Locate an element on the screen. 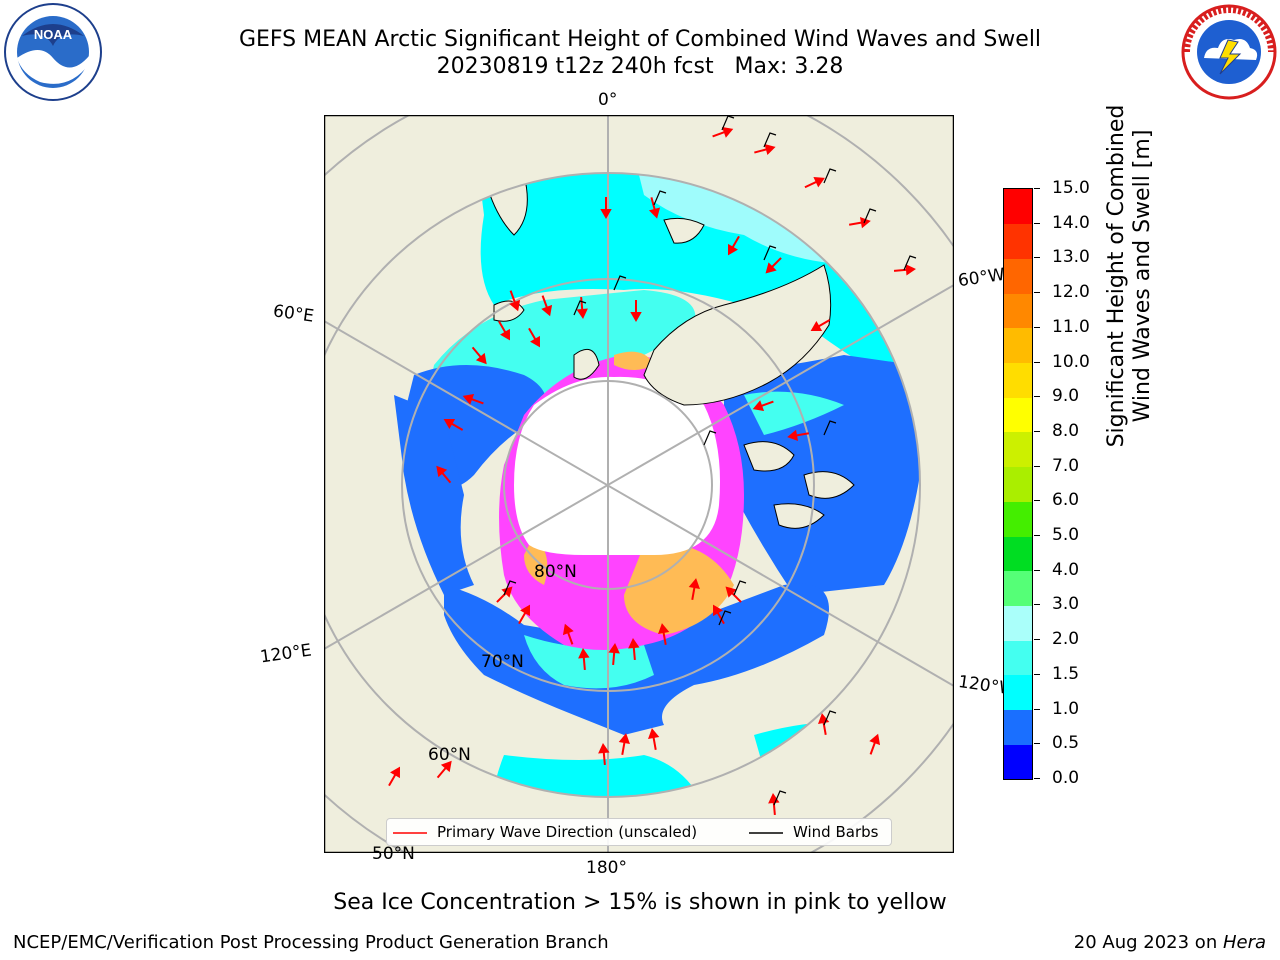 The width and height of the screenshot is (1280, 960). colorbar-label-line2: Wind Waves and Swell [m] is located at coordinates (1142, 276).